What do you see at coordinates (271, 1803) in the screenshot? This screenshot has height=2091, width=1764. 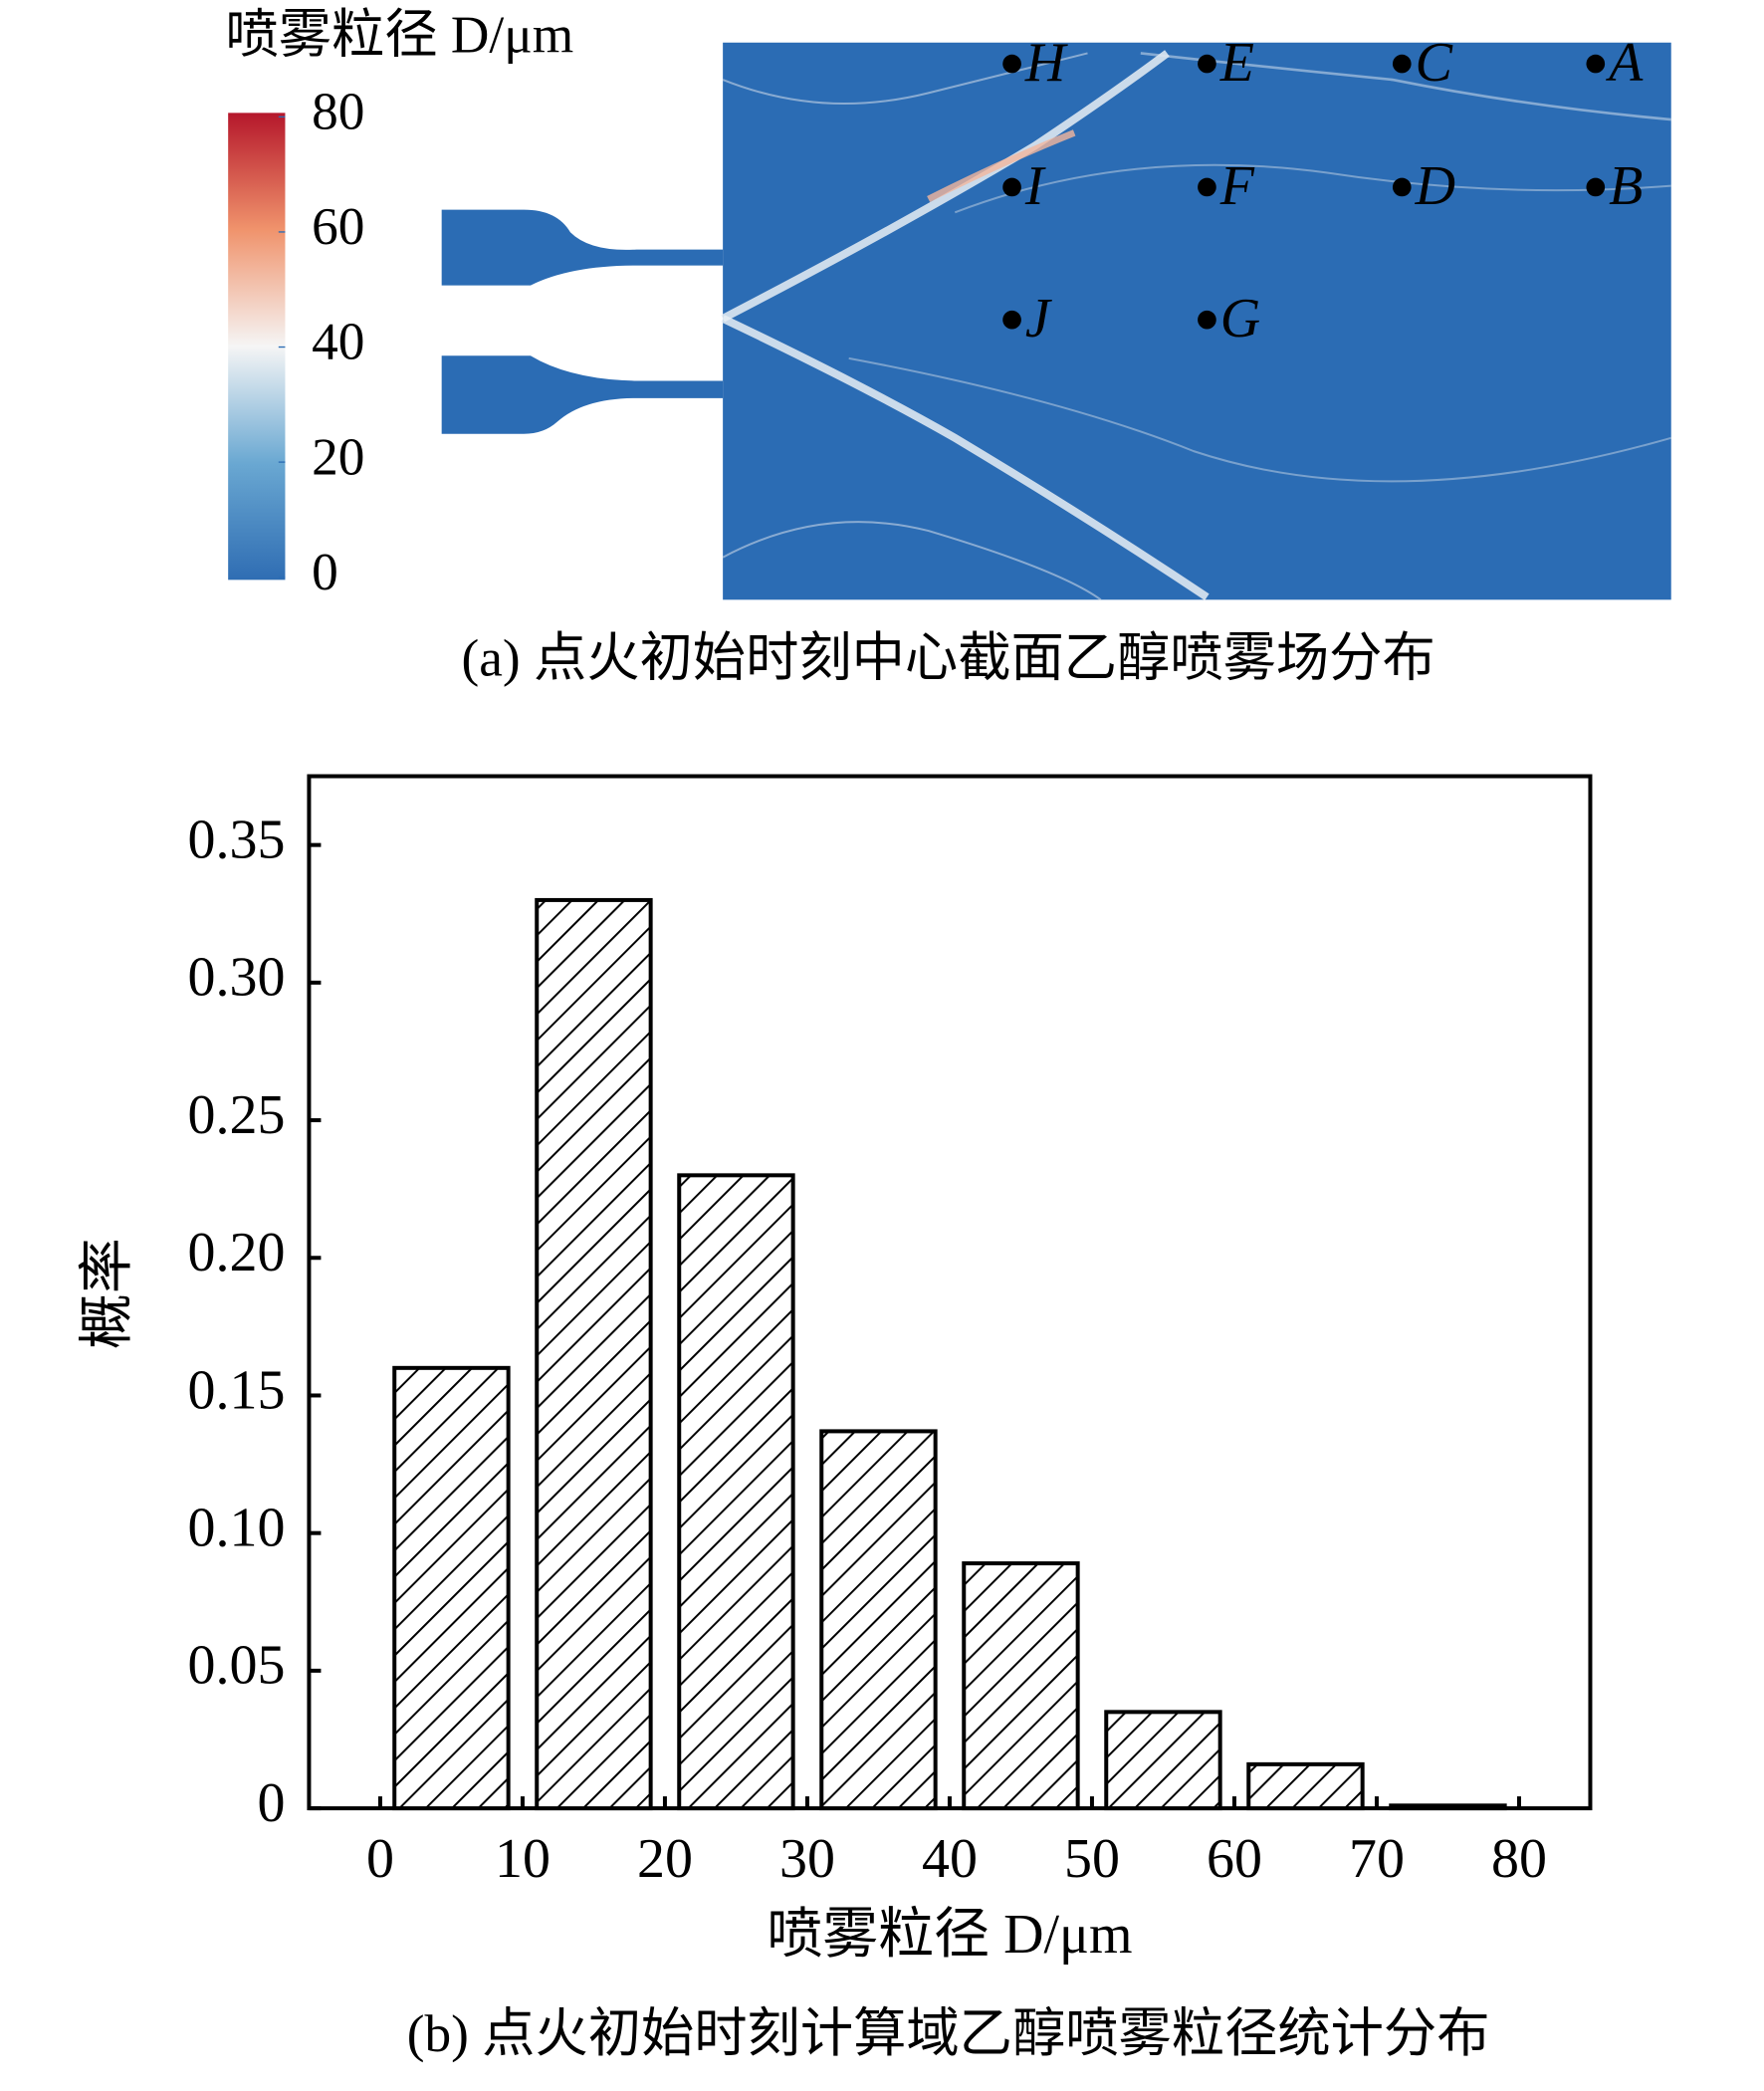 I see `y-tick-label: 0` at bounding box center [271, 1803].